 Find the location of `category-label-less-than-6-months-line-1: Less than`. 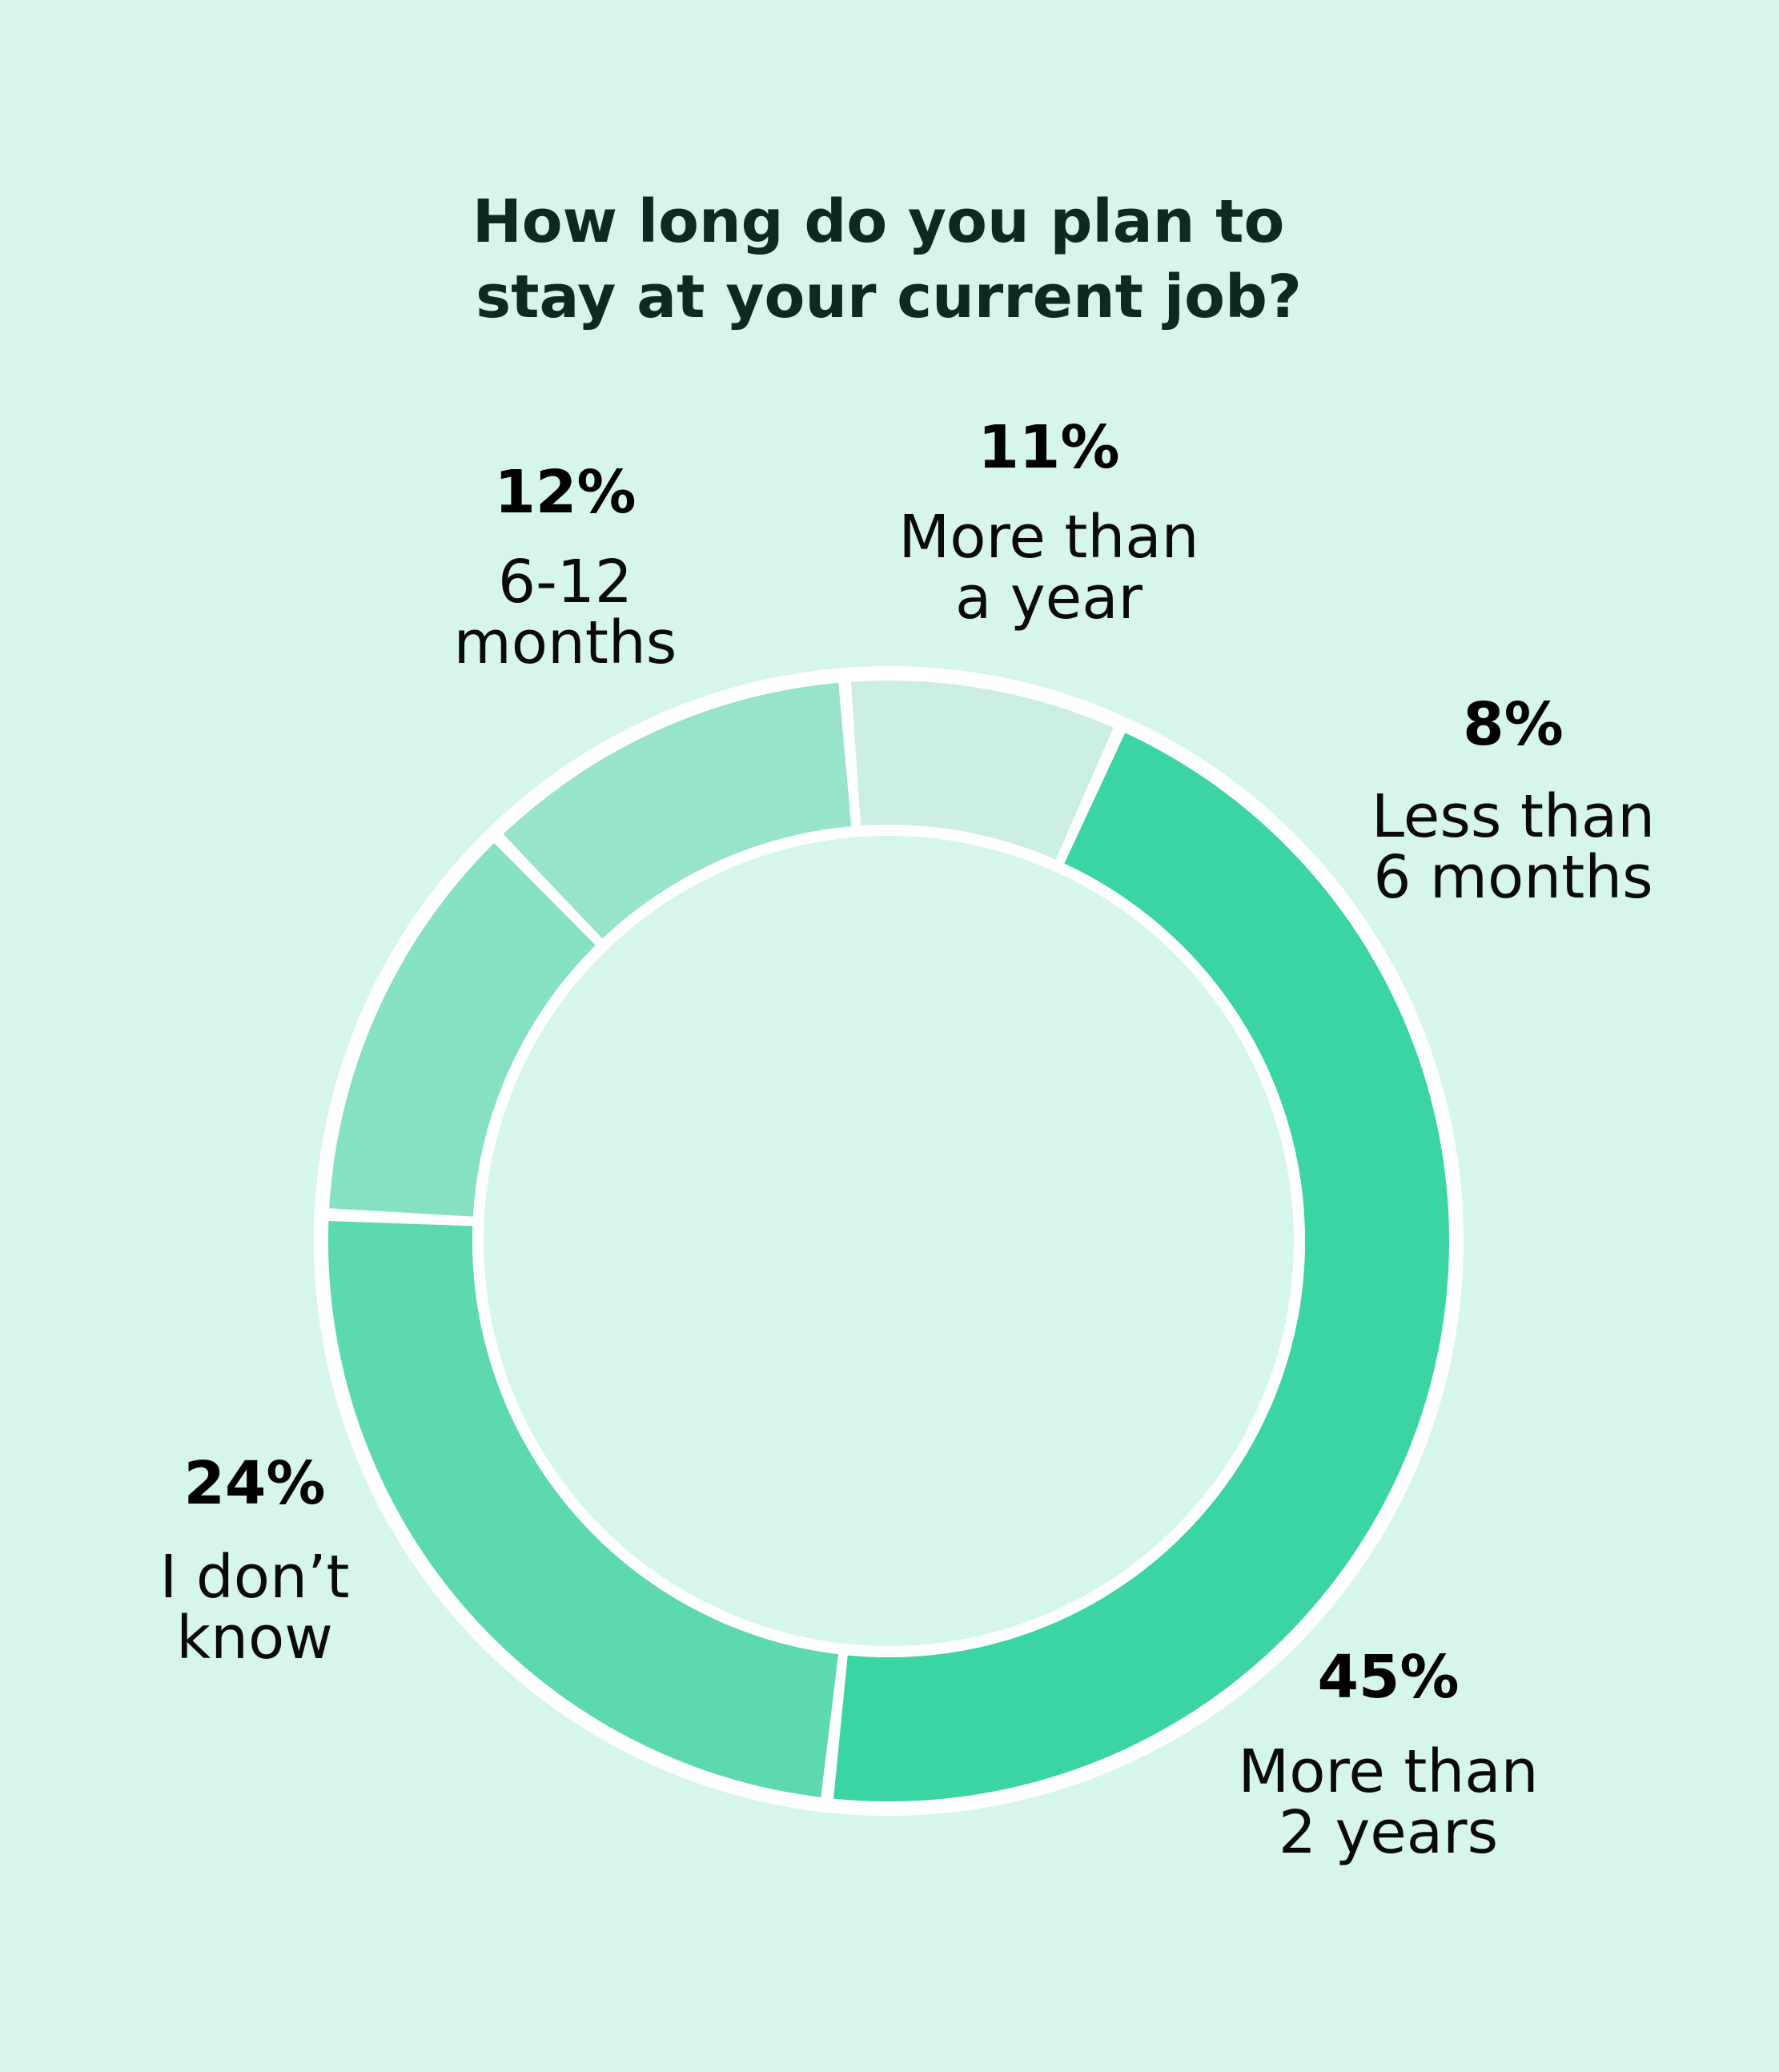

category-label-less-than-6-months-line-1: Less than is located at coordinates (1513, 817).